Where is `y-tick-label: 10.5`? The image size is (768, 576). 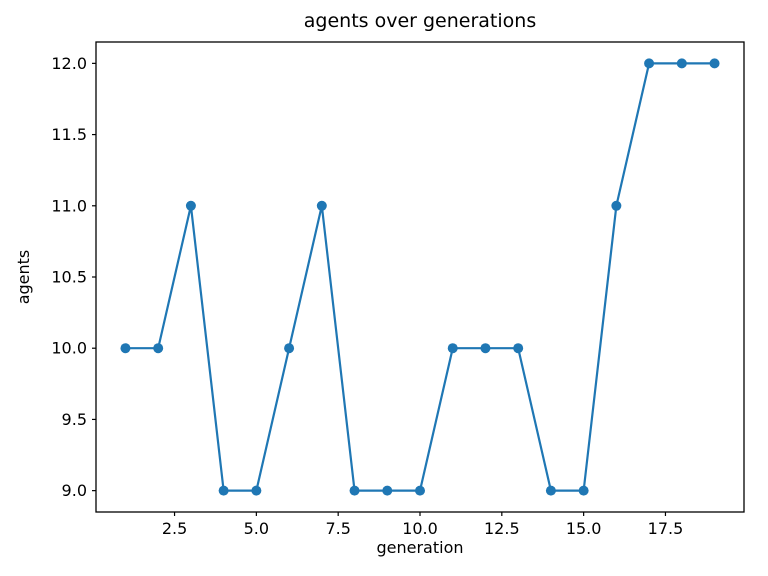 y-tick-label: 10.5 is located at coordinates (69, 277).